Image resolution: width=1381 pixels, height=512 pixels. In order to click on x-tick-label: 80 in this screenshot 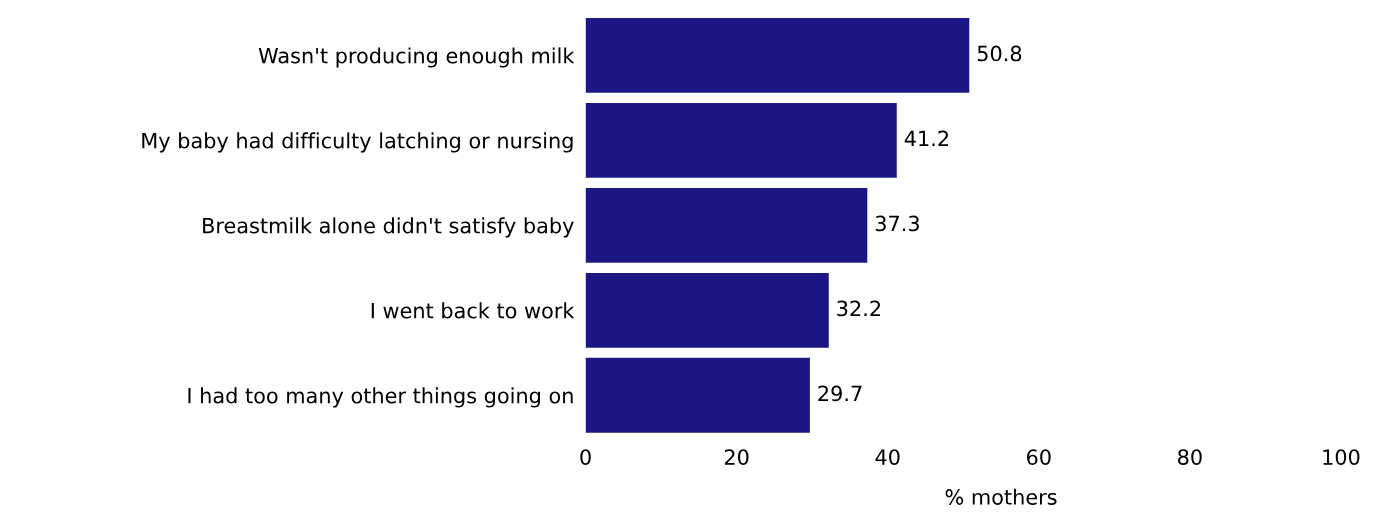, I will do `click(1190, 457)`.